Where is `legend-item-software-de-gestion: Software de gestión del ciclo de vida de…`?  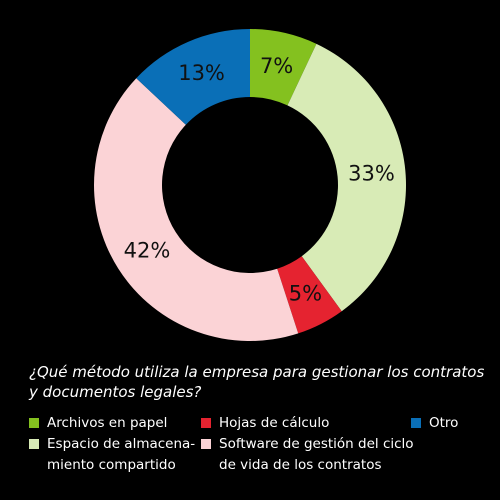
legend-item-software-de-gestion: Software de gestión del ciclo de vida de… is located at coordinates (307, 455).